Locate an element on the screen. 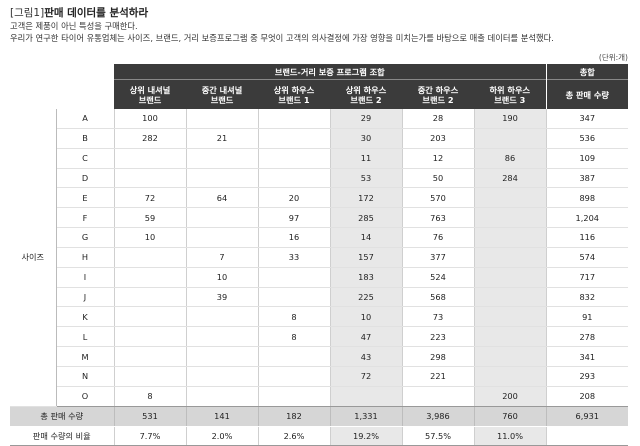 This screenshot has height=446, width=640. column-header-line1: 상위 하우스 is located at coordinates (366, 89).